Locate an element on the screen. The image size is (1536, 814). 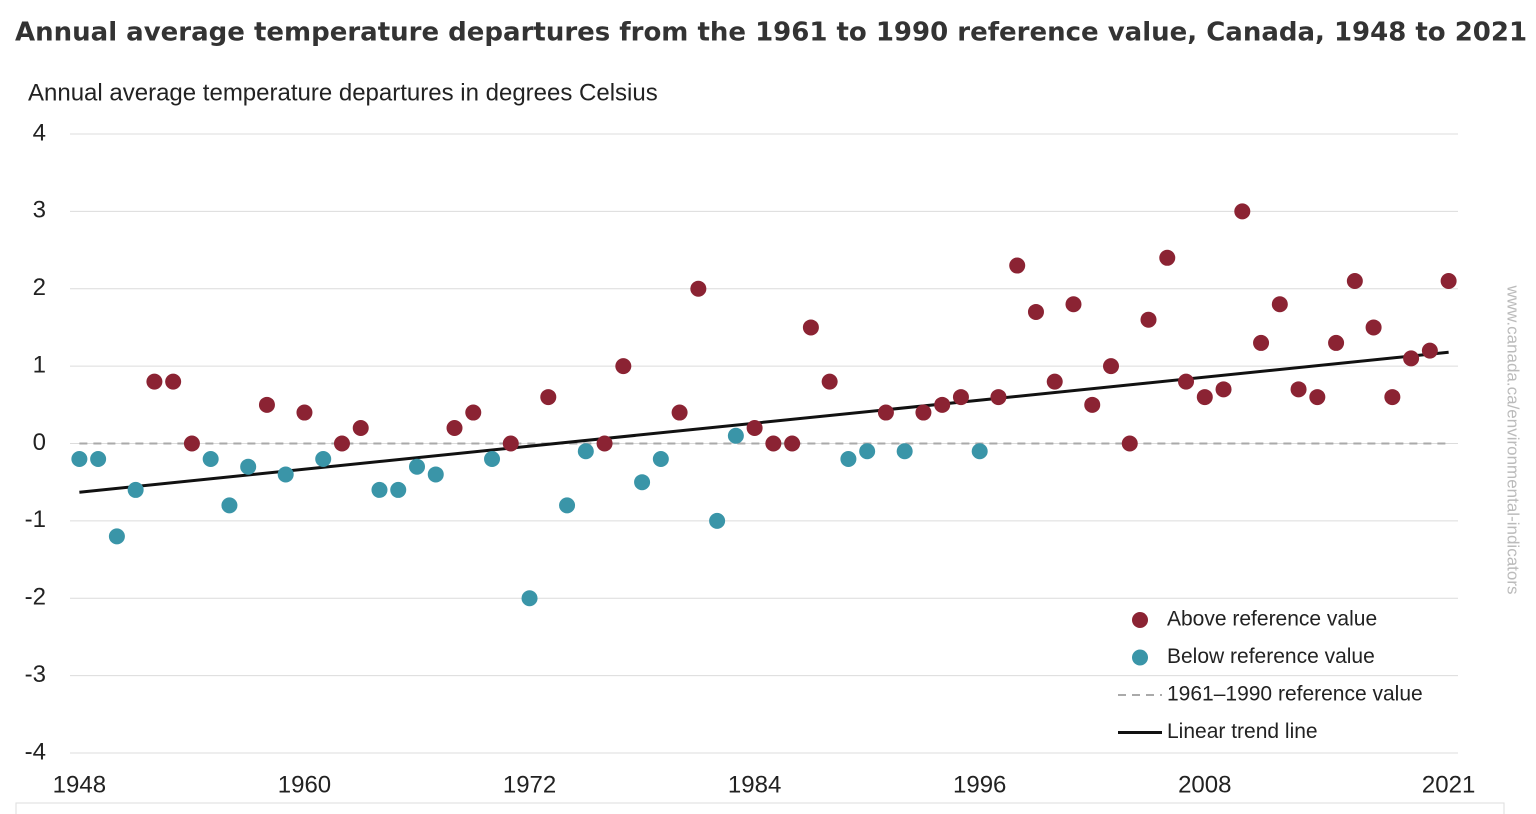
x-tick-label: 1948 is located at coordinates (79, 784).